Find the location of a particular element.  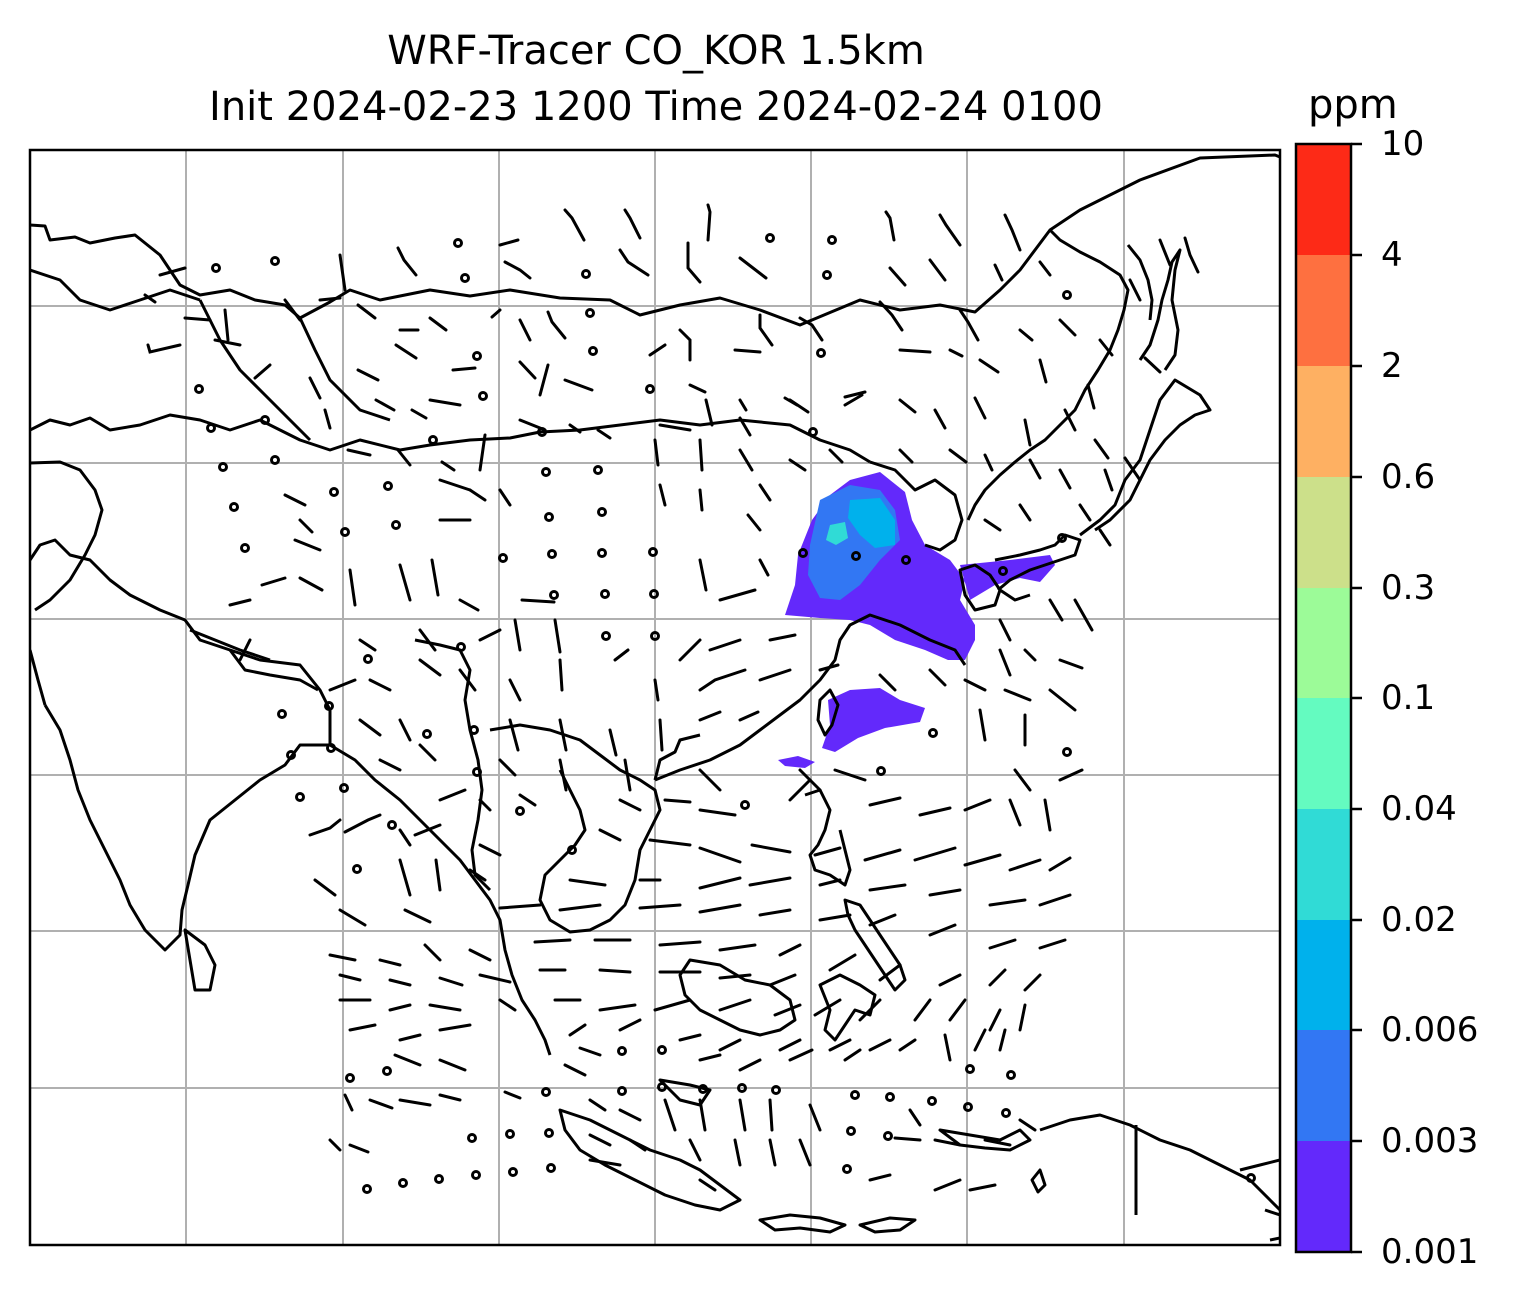

colorbar-tick-label: 0.02 is located at coordinates (1419, 920).